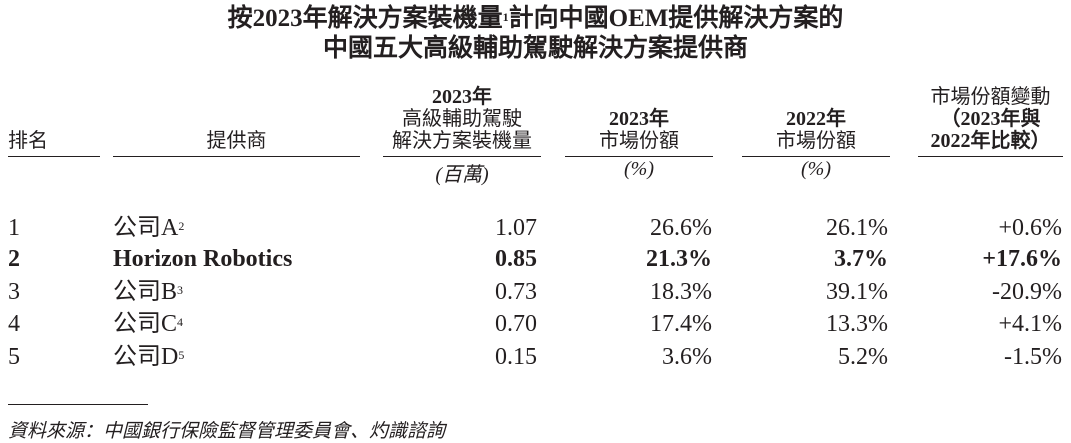  Describe the element at coordinates (681, 292) in the screenshot. I see `value-cell: 18.3%` at that location.